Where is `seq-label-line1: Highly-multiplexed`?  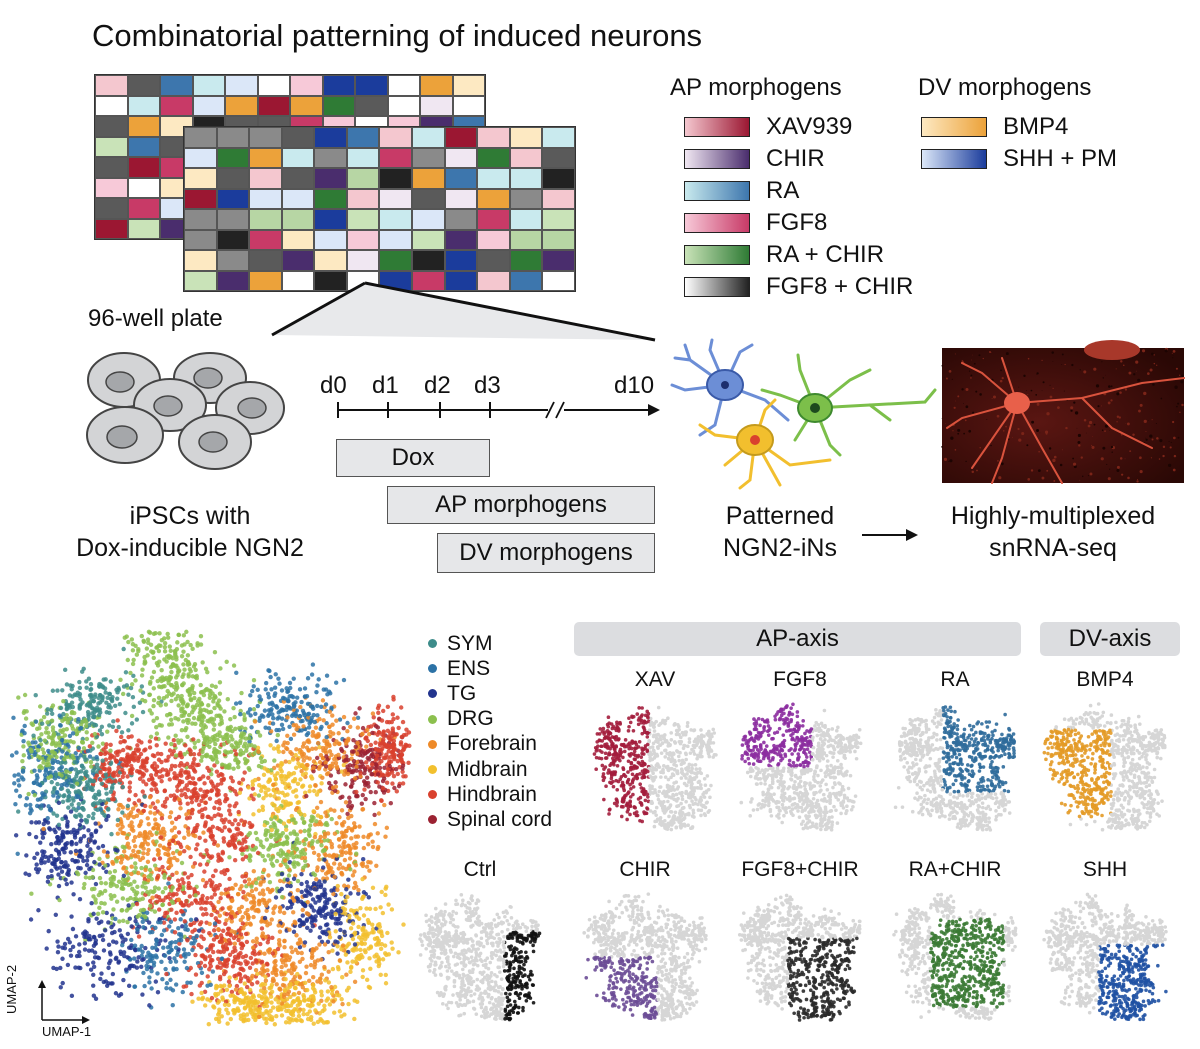
seq-label-line1: Highly-multiplexed is located at coordinates (1053, 516).